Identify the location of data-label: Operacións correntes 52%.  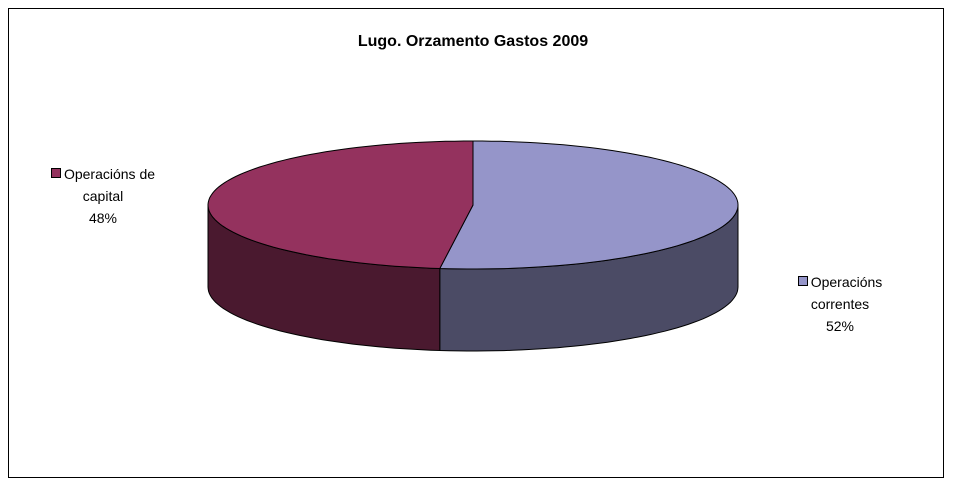
(840, 304).